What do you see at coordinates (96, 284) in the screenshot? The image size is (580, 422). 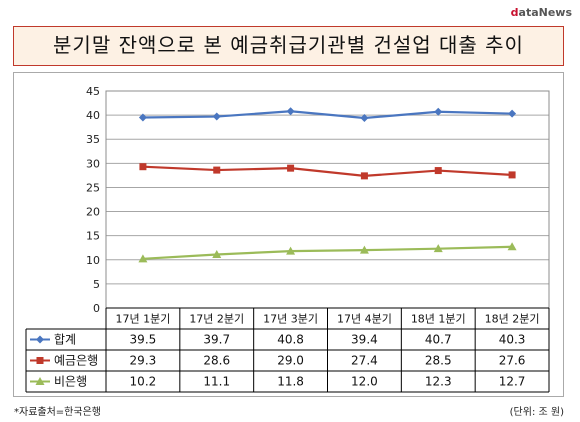 I see `y-tick-label: 5` at bounding box center [96, 284].